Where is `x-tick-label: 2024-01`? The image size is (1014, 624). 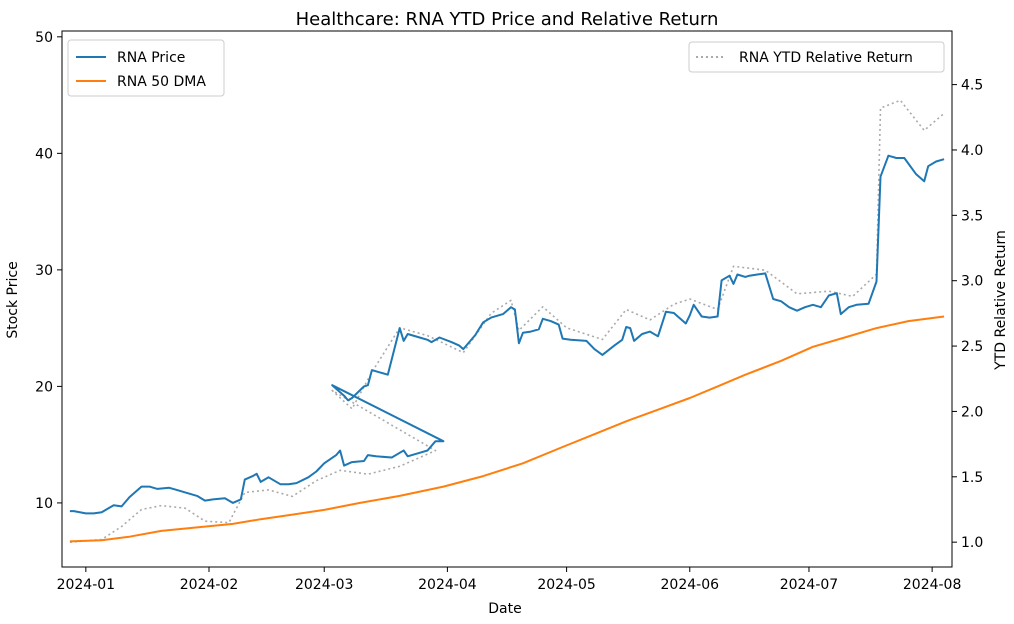 x-tick-label: 2024-01 is located at coordinates (86, 585).